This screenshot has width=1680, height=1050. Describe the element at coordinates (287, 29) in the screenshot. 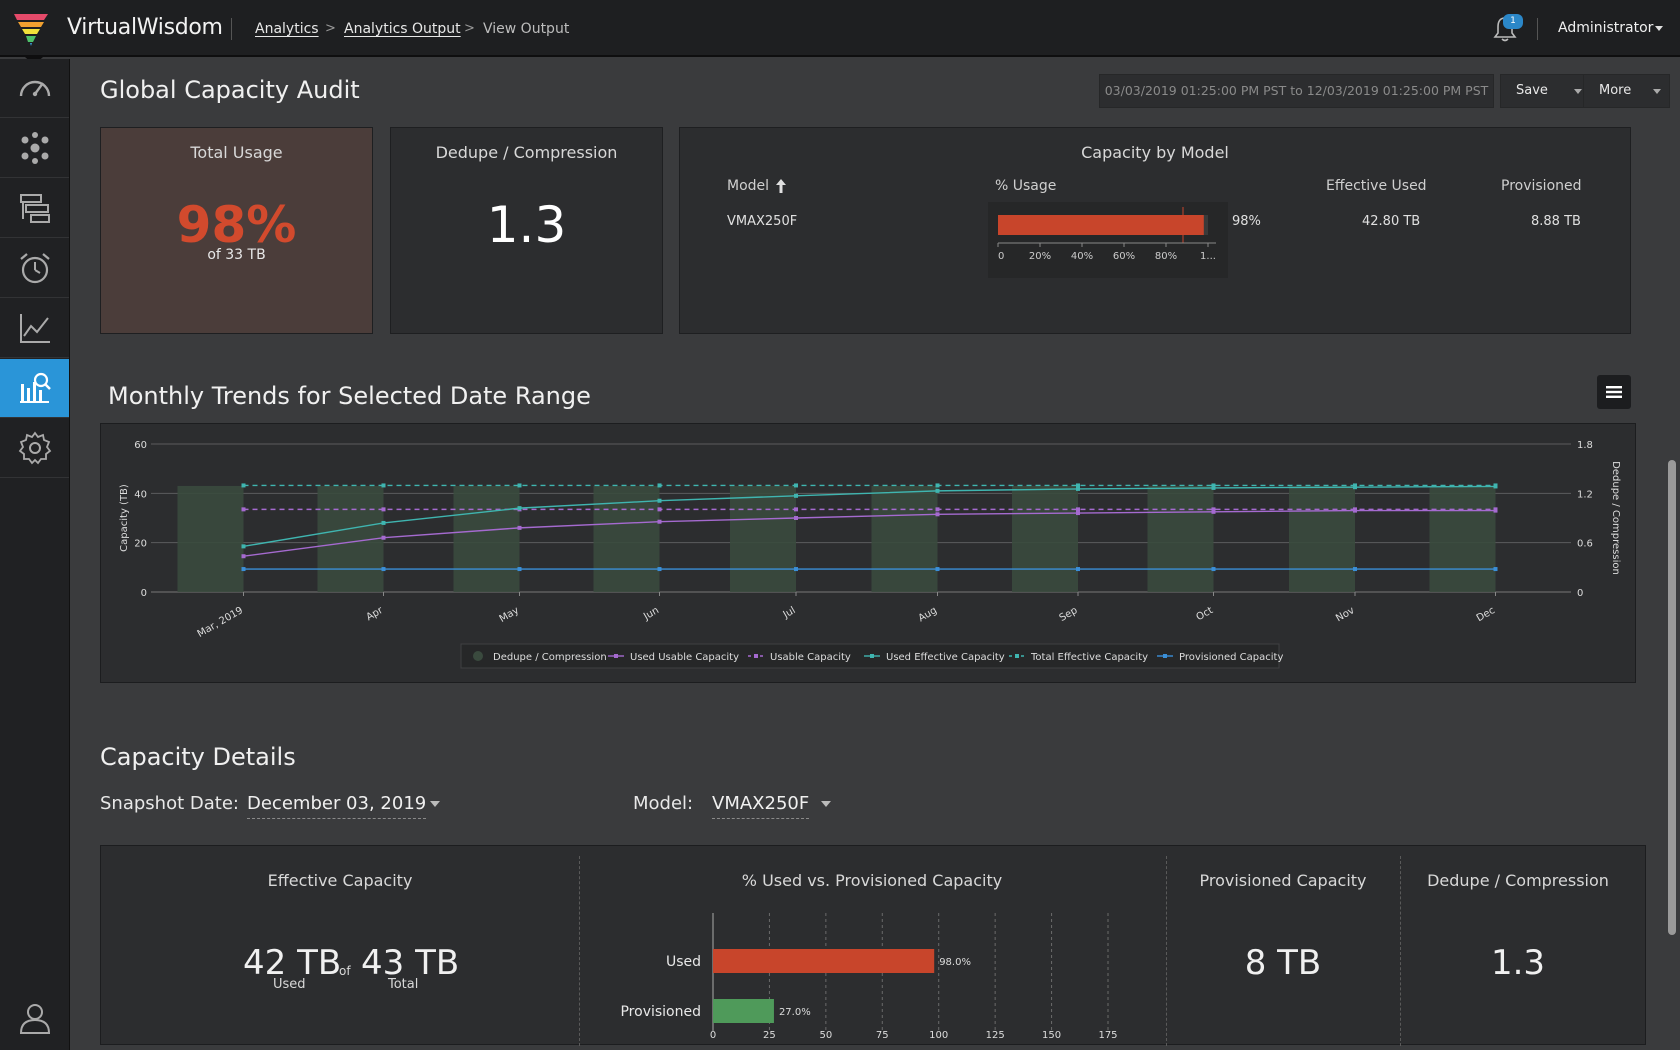

I see `breadcrumb-analytics: Analytics` at that location.